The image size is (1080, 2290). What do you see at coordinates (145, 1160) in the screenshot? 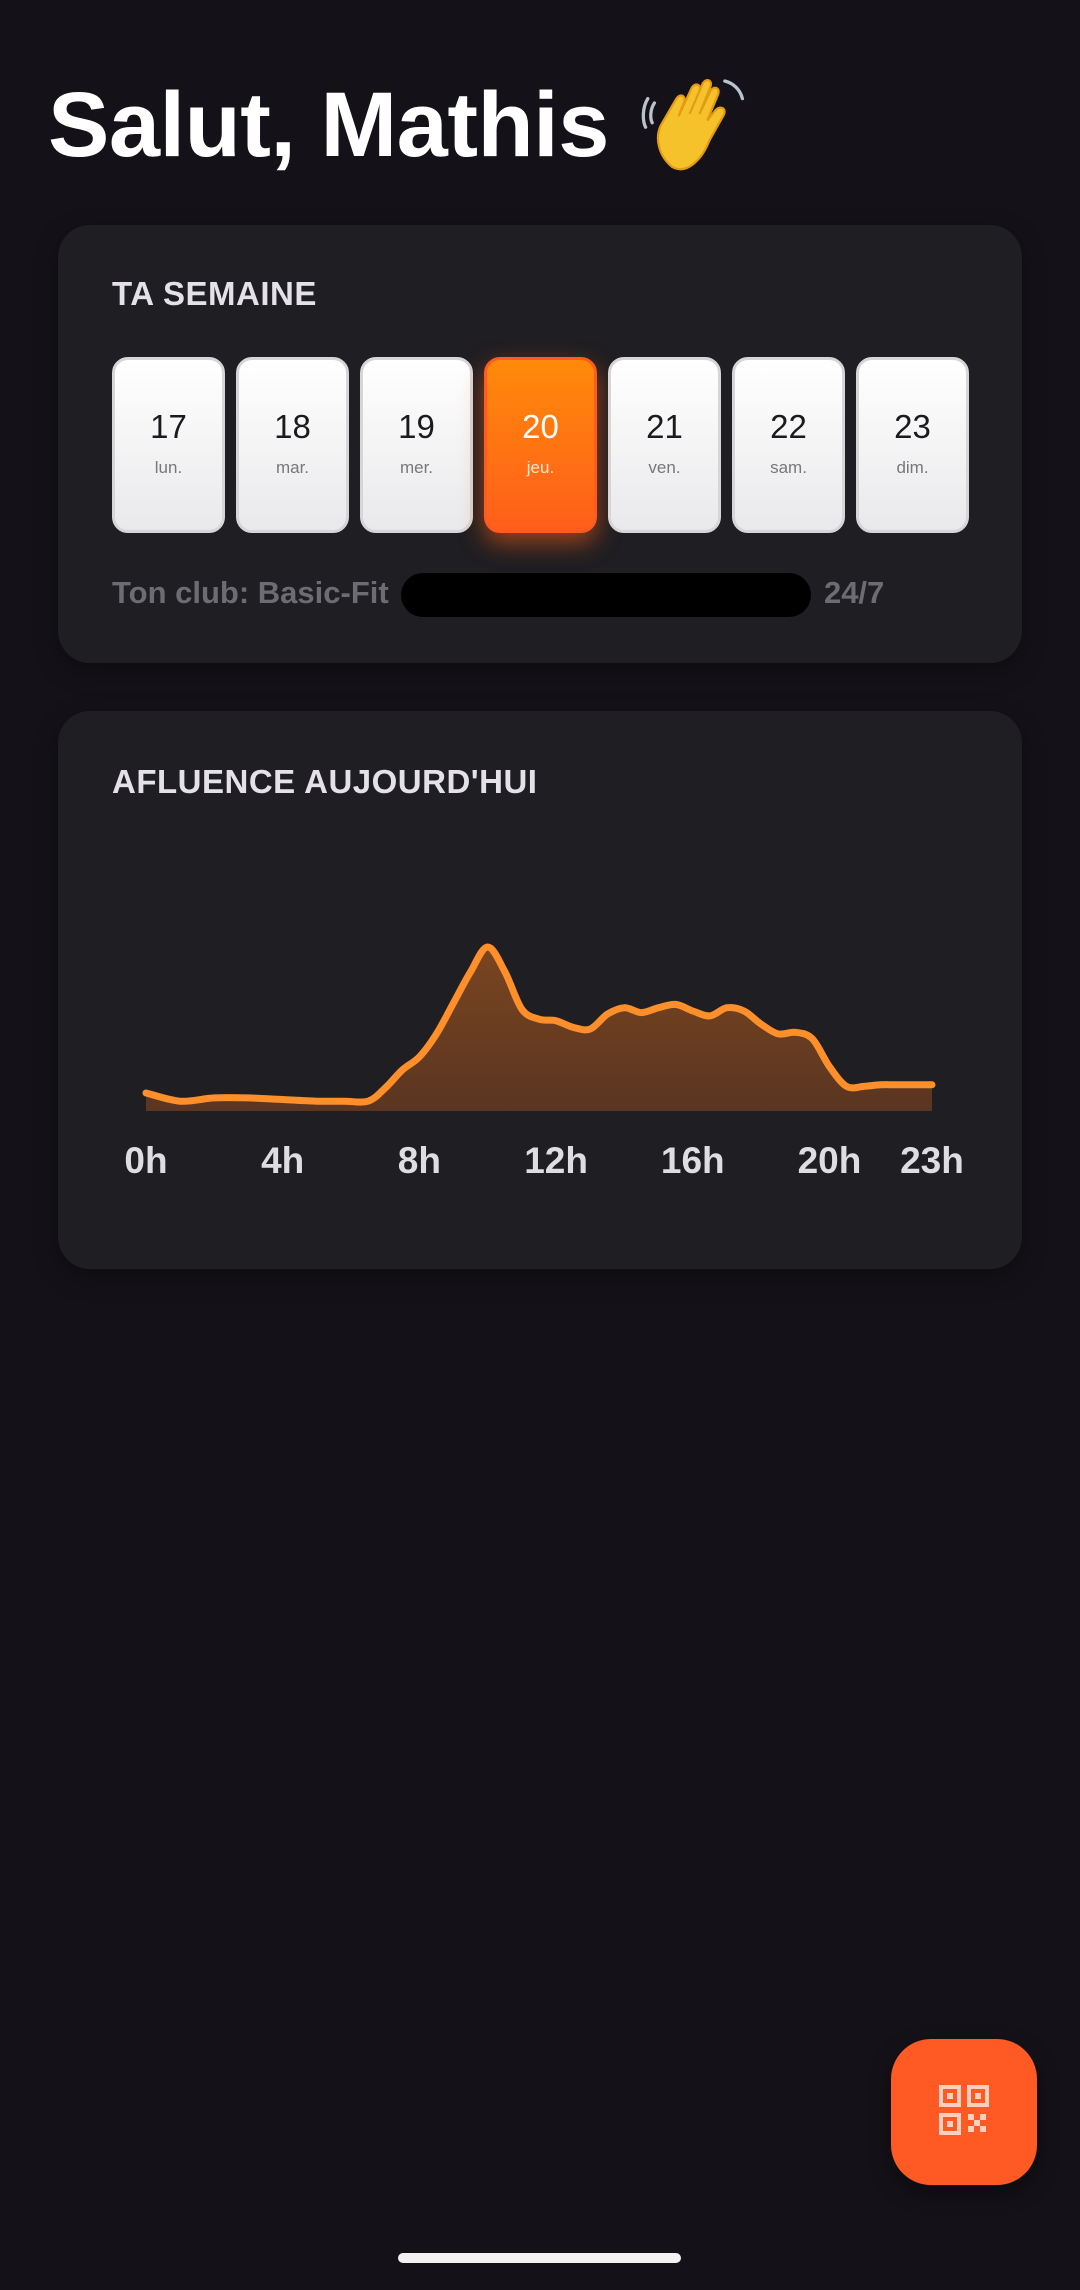
I see `x-tick-label: 0h` at bounding box center [145, 1160].